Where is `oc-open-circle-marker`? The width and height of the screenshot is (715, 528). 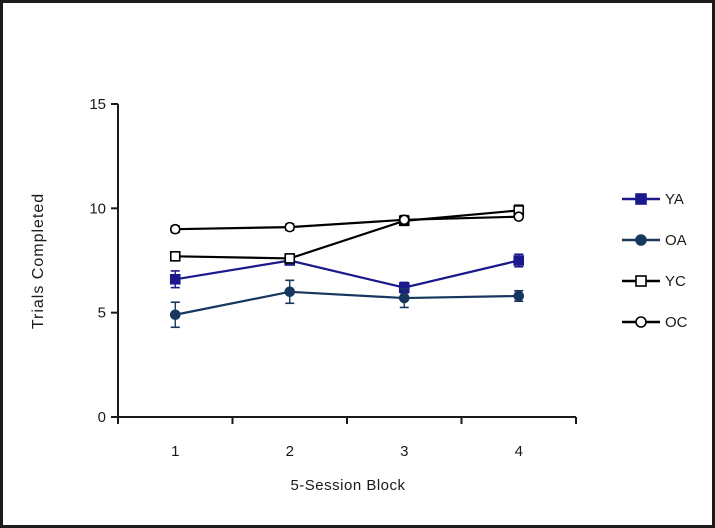 oc-open-circle-marker is located at coordinates (641, 322).